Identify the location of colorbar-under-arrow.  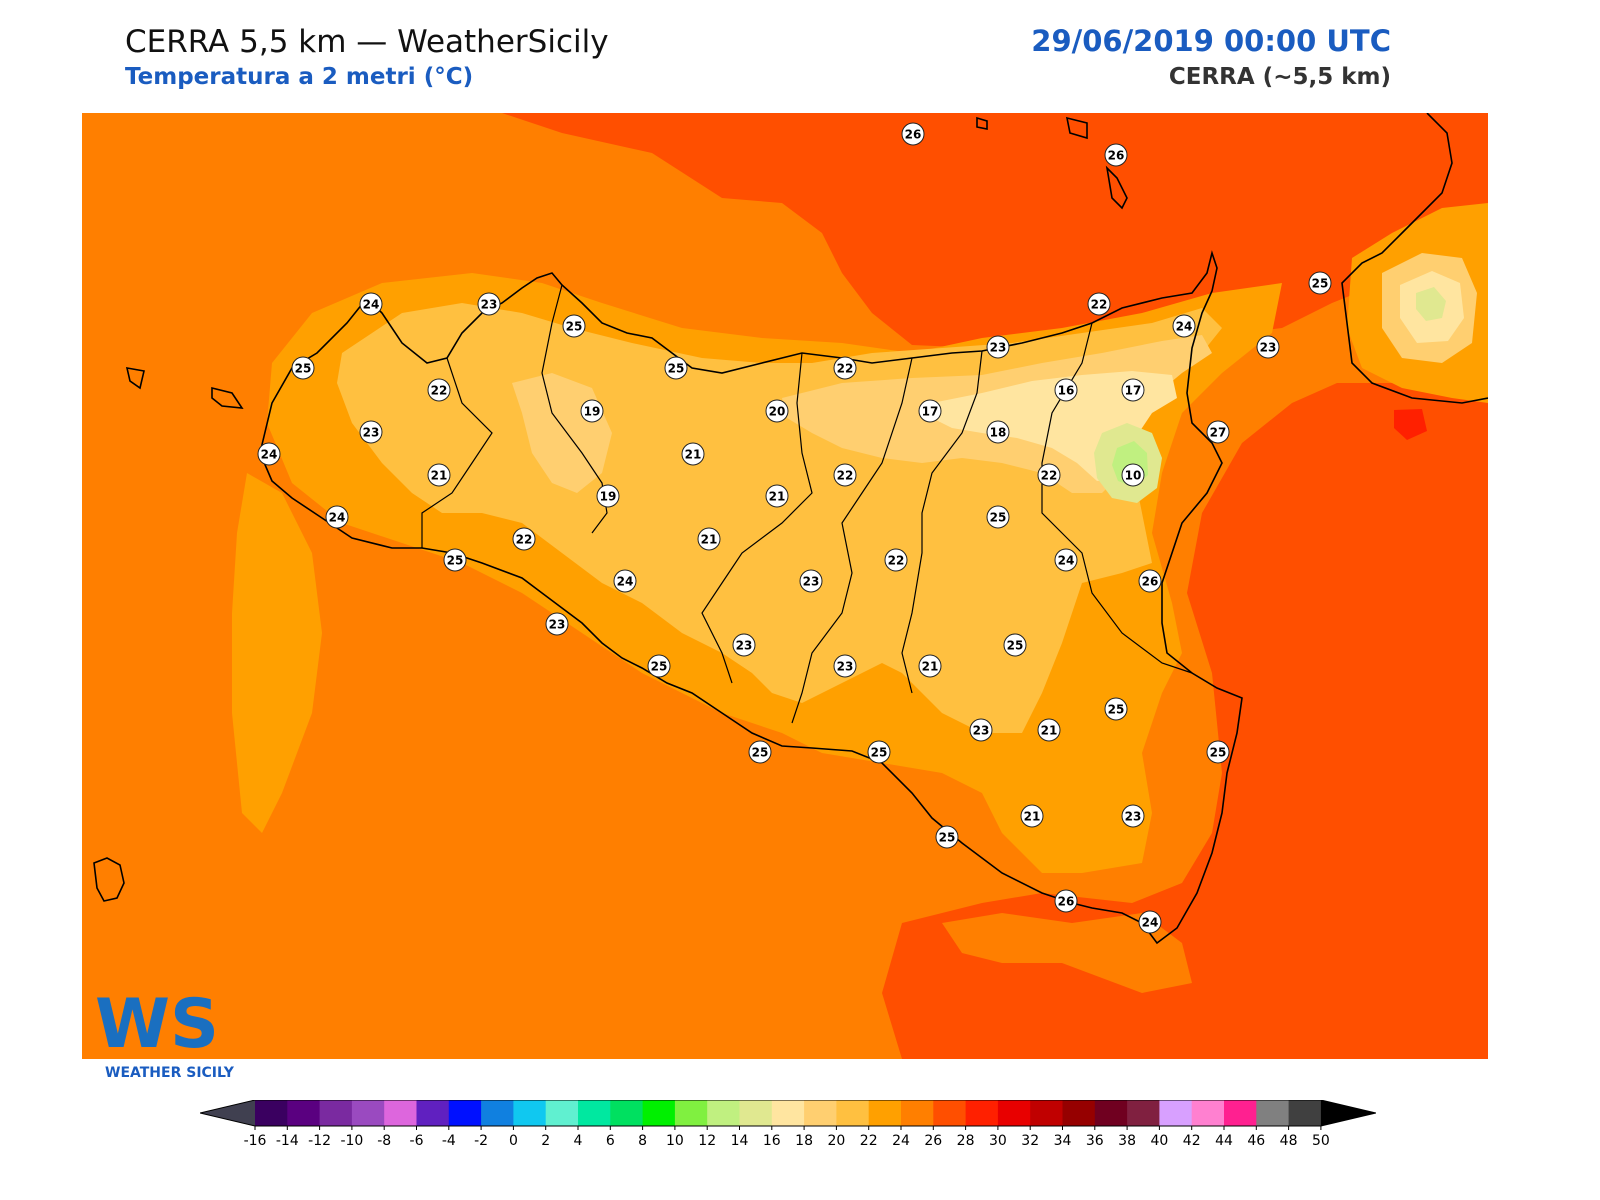
(227, 1113).